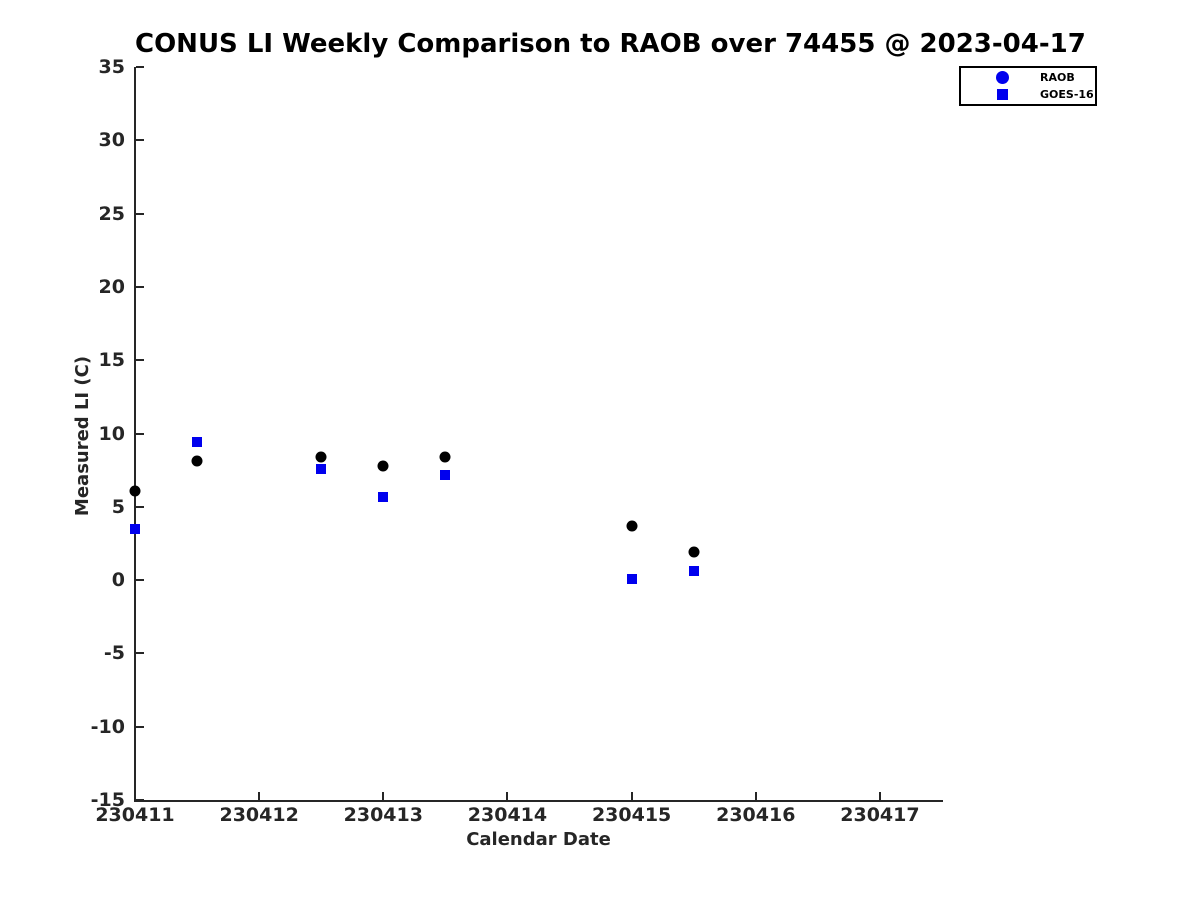 This screenshot has width=1200, height=900. What do you see at coordinates (1057, 77) in the screenshot?
I see `legend-label: RAOB` at bounding box center [1057, 77].